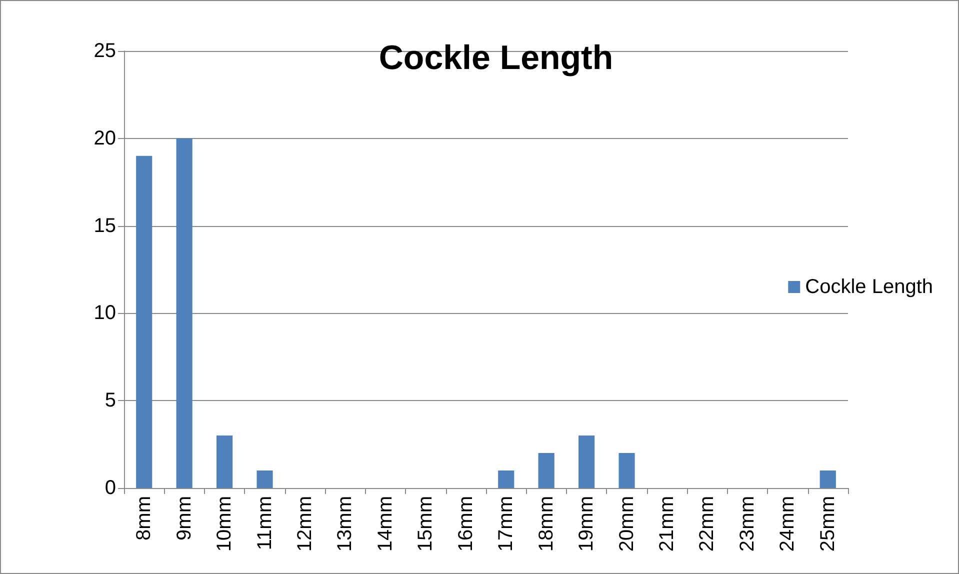  Describe the element at coordinates (787, 524) in the screenshot. I see `x-tick-label: 24mm` at that location.